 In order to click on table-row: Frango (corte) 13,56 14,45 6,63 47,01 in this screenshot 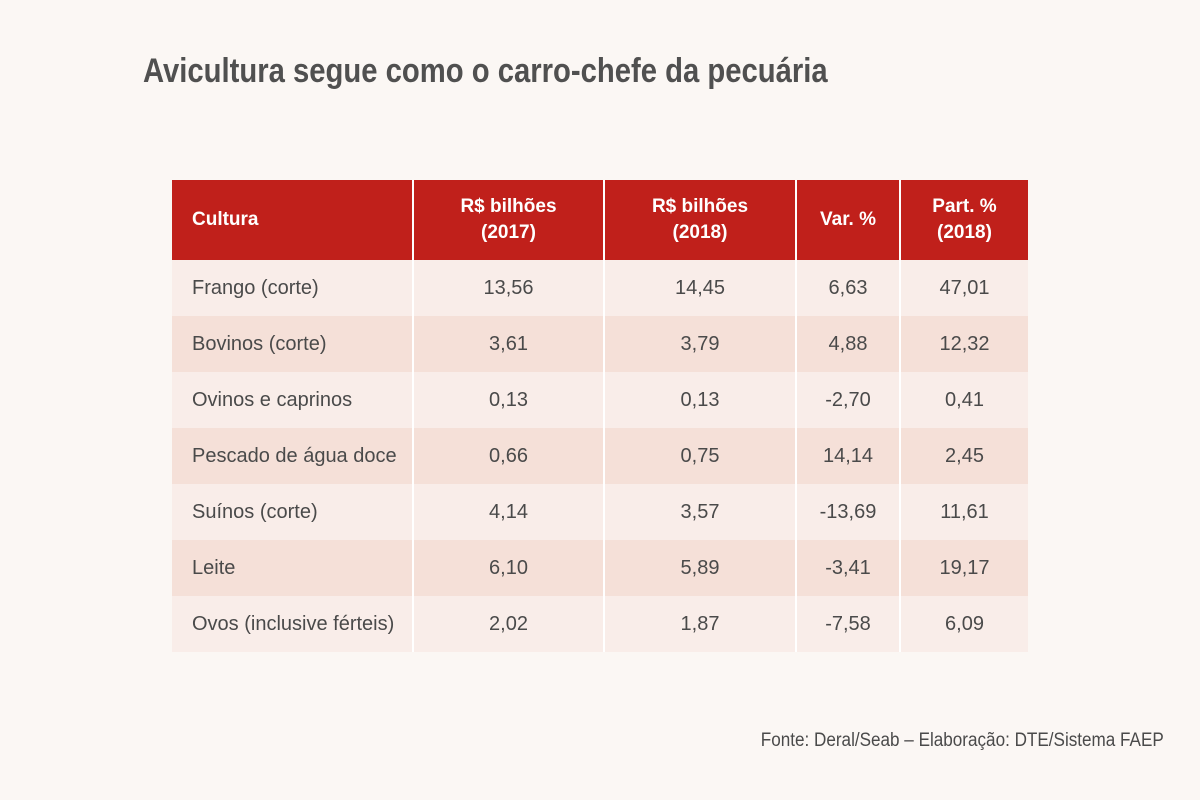, I will do `click(600, 288)`.